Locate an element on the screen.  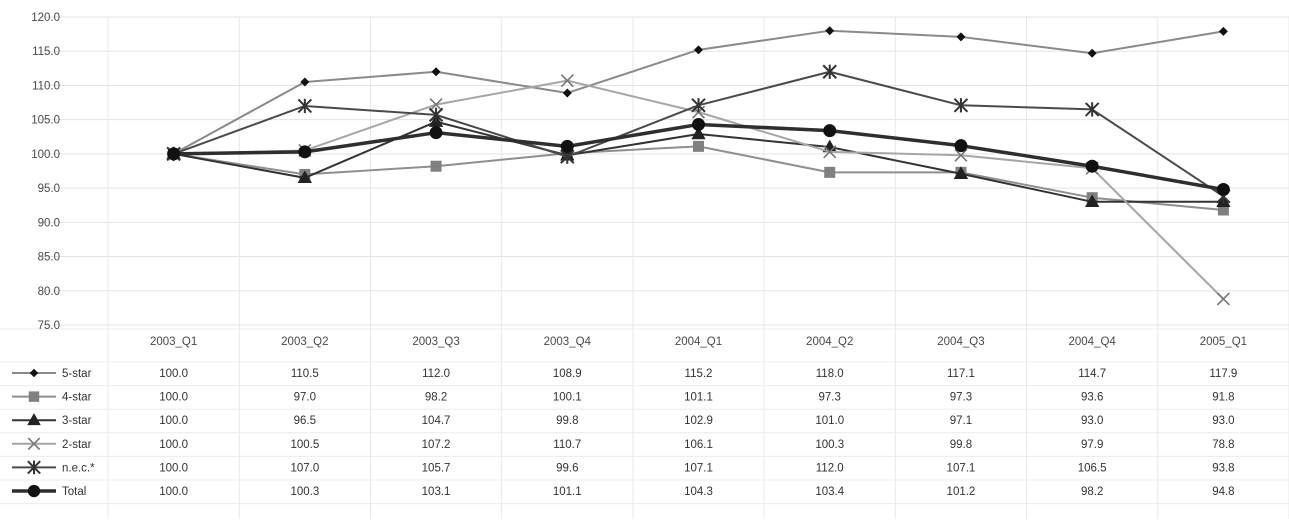
x-tick-label: 2004_Q4 is located at coordinates (1093, 342).